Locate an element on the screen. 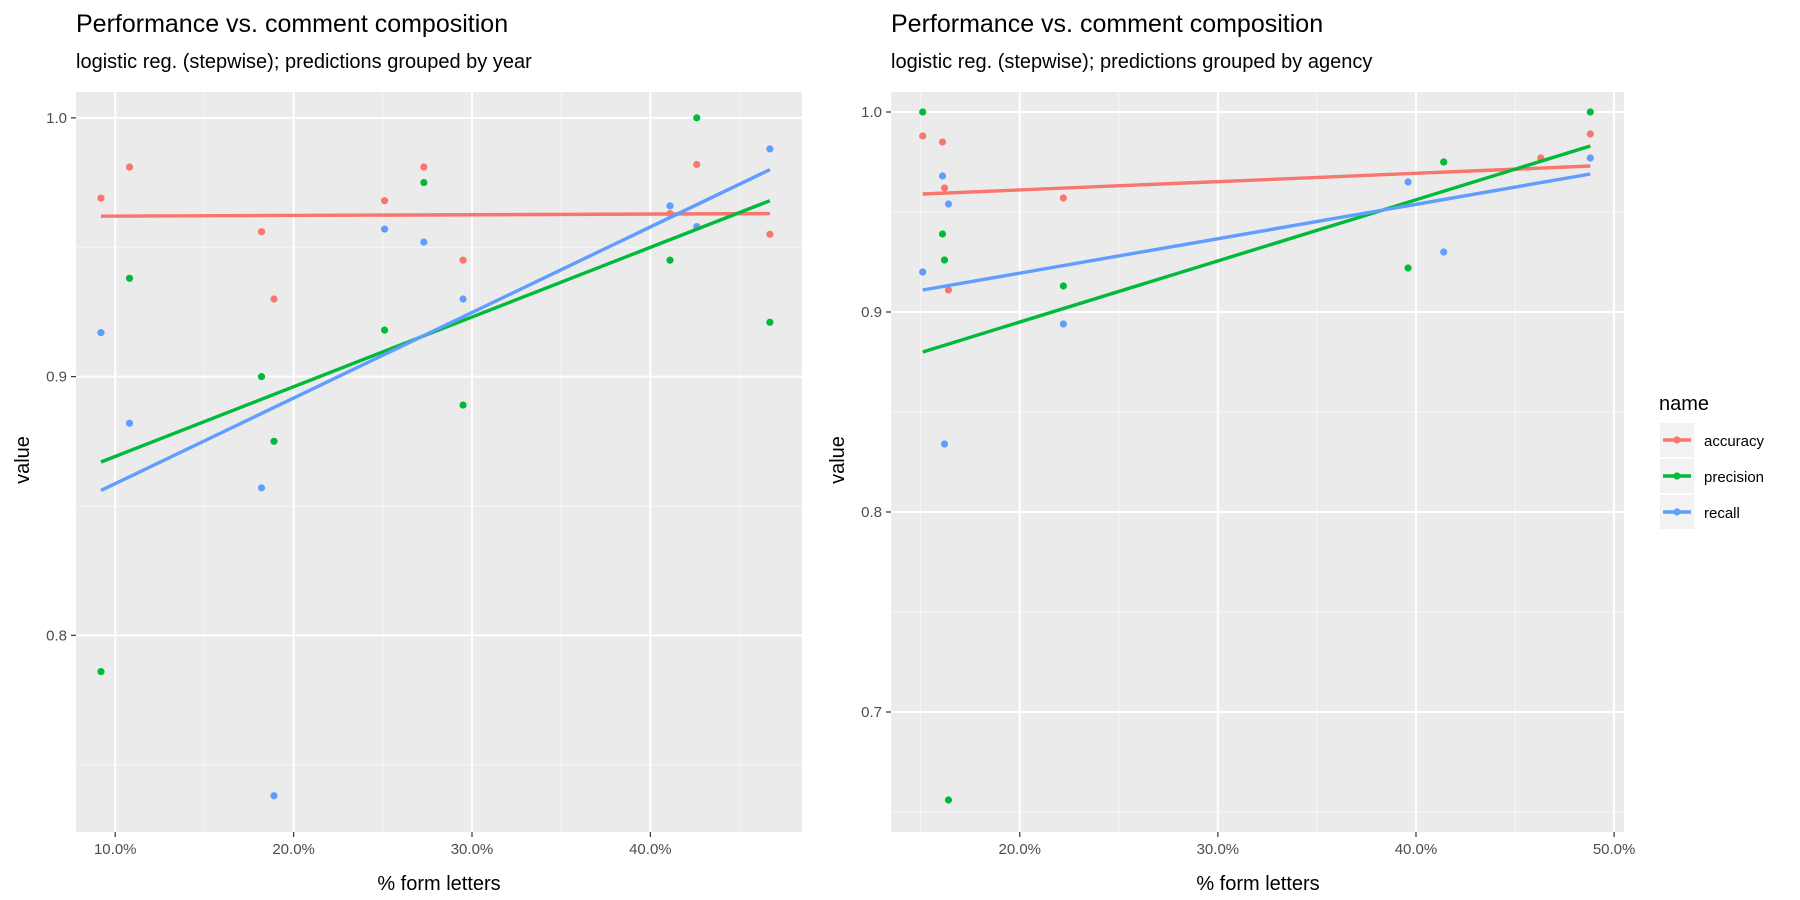 This screenshot has width=1800, height=900. legend-key-point-recall is located at coordinates (1677, 512).